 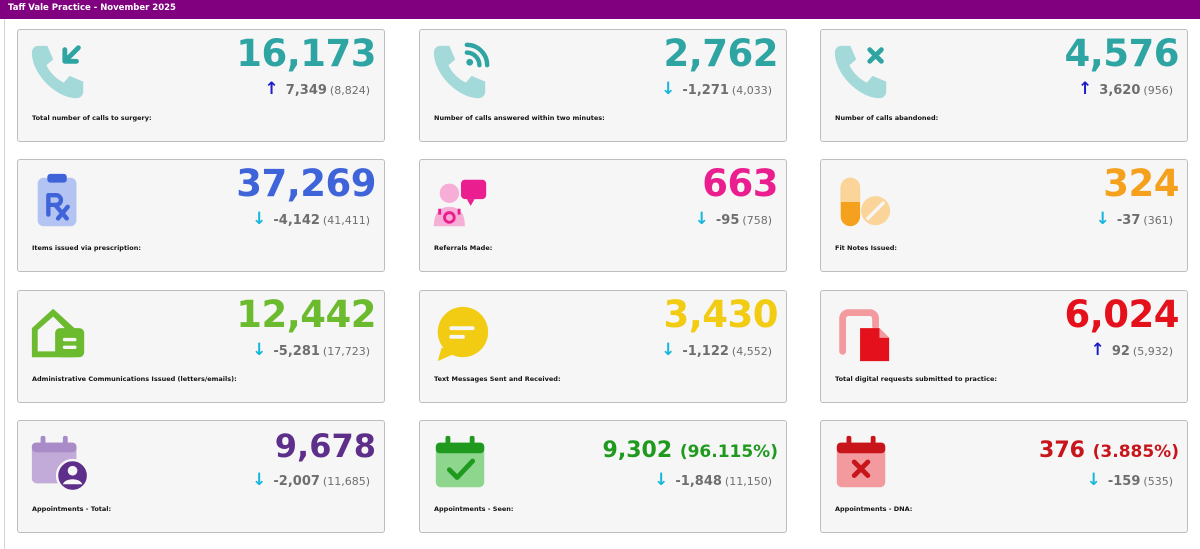 I want to click on card-value: 37,269, so click(x=306, y=183).